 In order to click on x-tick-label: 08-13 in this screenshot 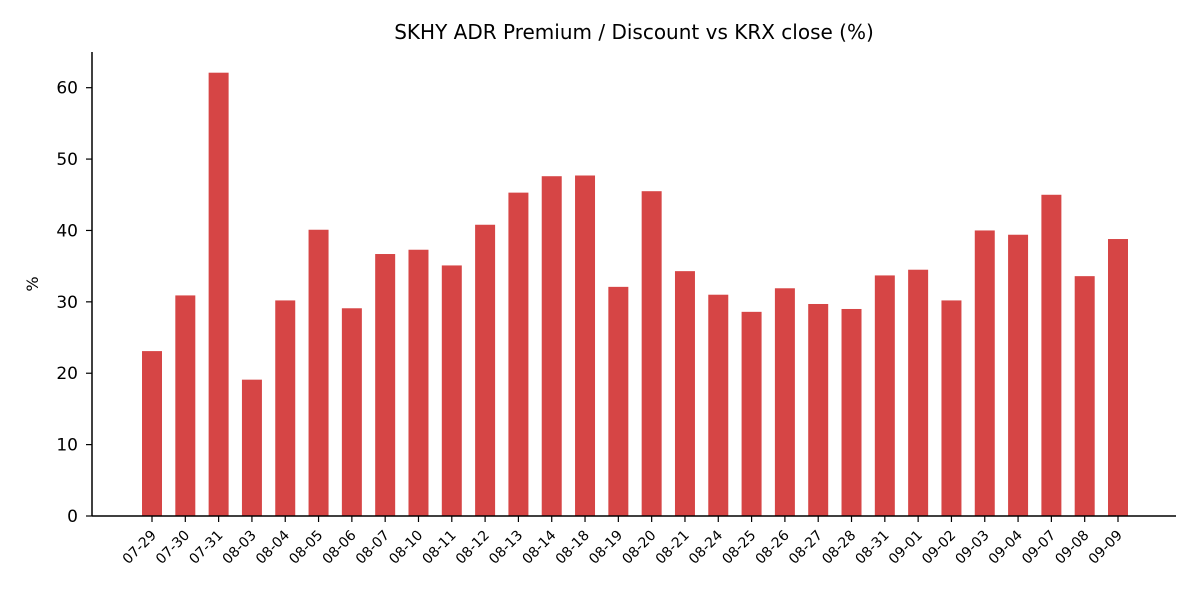, I will do `click(506, 548)`.